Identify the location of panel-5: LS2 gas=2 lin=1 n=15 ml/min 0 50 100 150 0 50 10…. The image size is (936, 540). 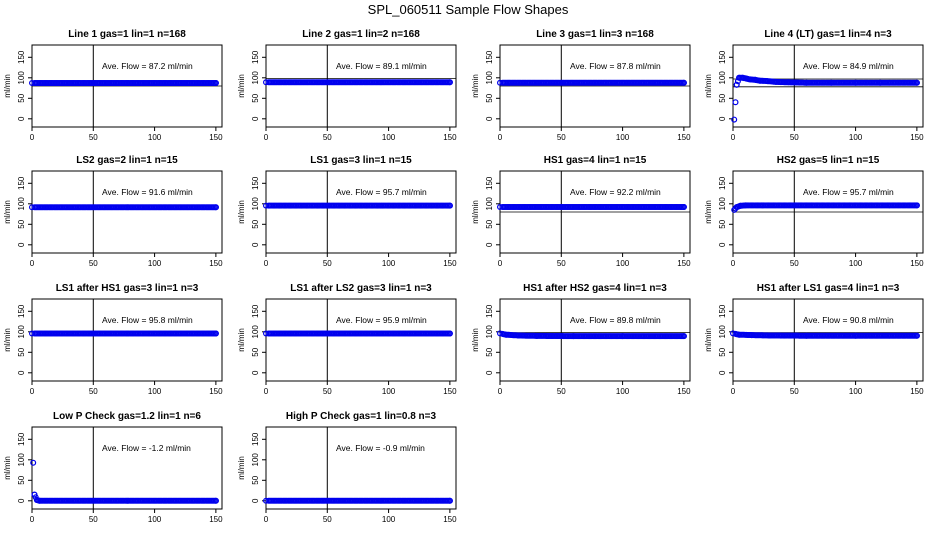
(113, 211).